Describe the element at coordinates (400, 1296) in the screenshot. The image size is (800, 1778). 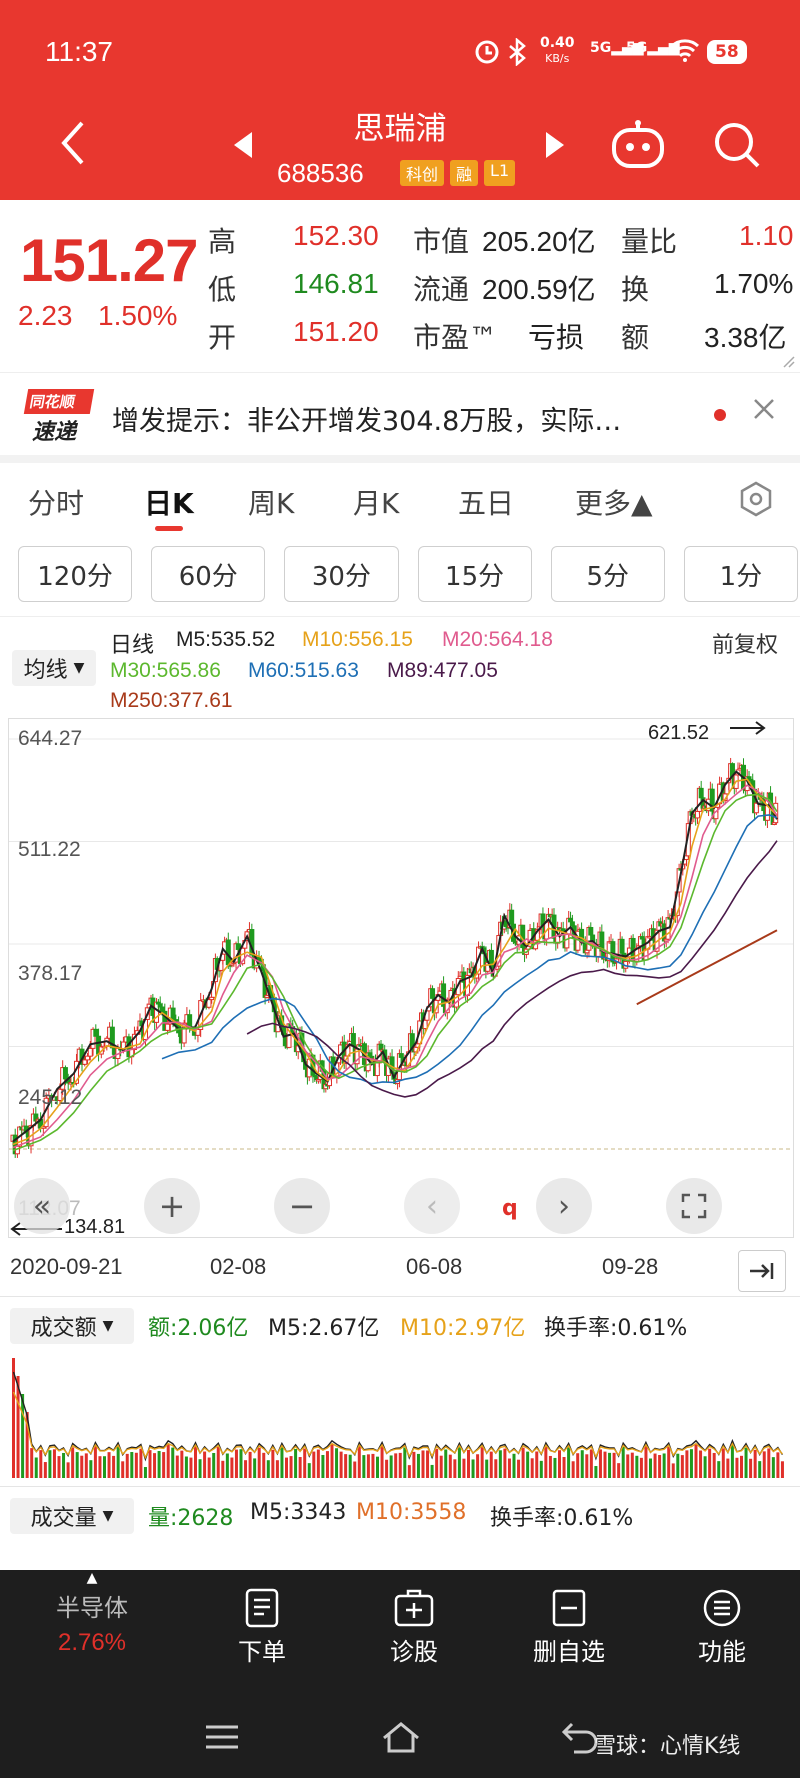
I see `divider` at that location.